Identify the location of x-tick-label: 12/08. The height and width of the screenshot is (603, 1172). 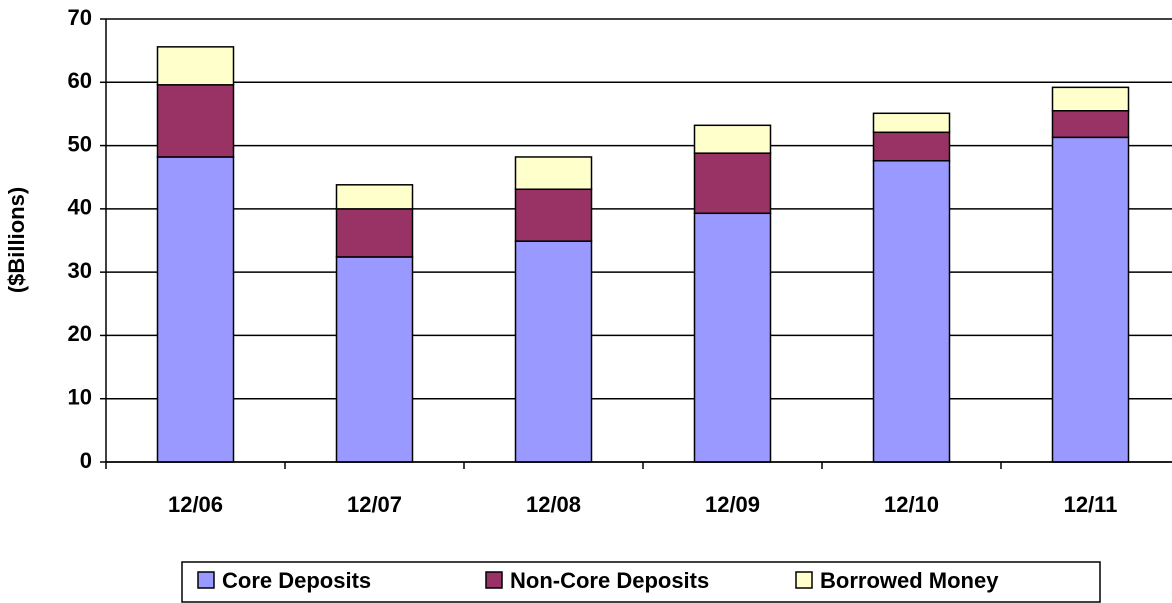
(553, 504).